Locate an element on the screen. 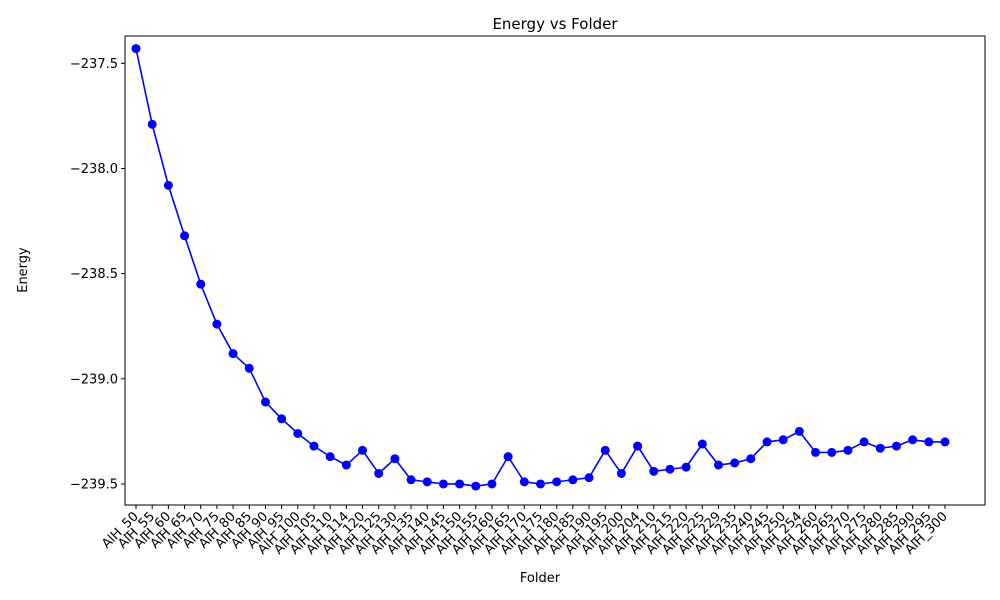  chart-title: Energy vs Folder is located at coordinates (555, 24).